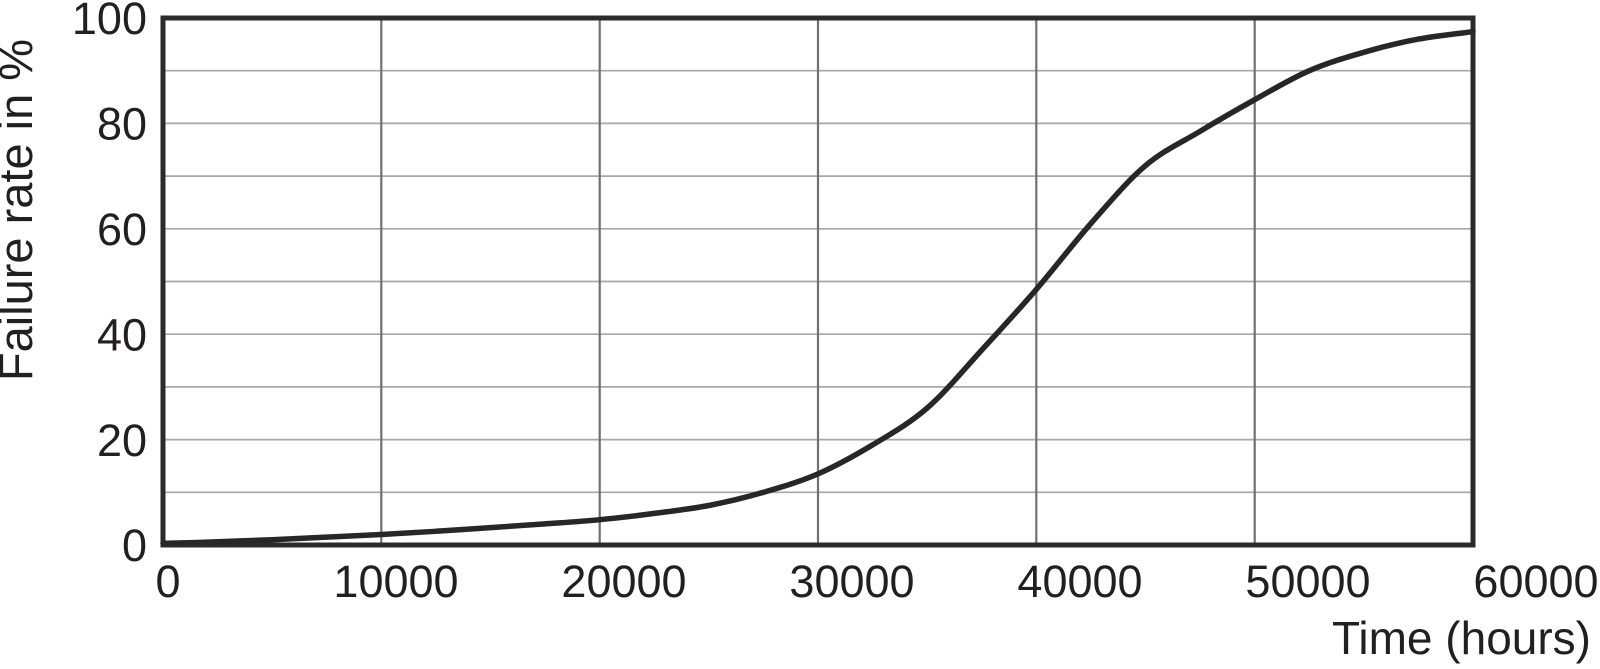  I want to click on x-axis-tick-labels: 0 10000 20000 30000 40000 50000 60000, so click(876, 581).